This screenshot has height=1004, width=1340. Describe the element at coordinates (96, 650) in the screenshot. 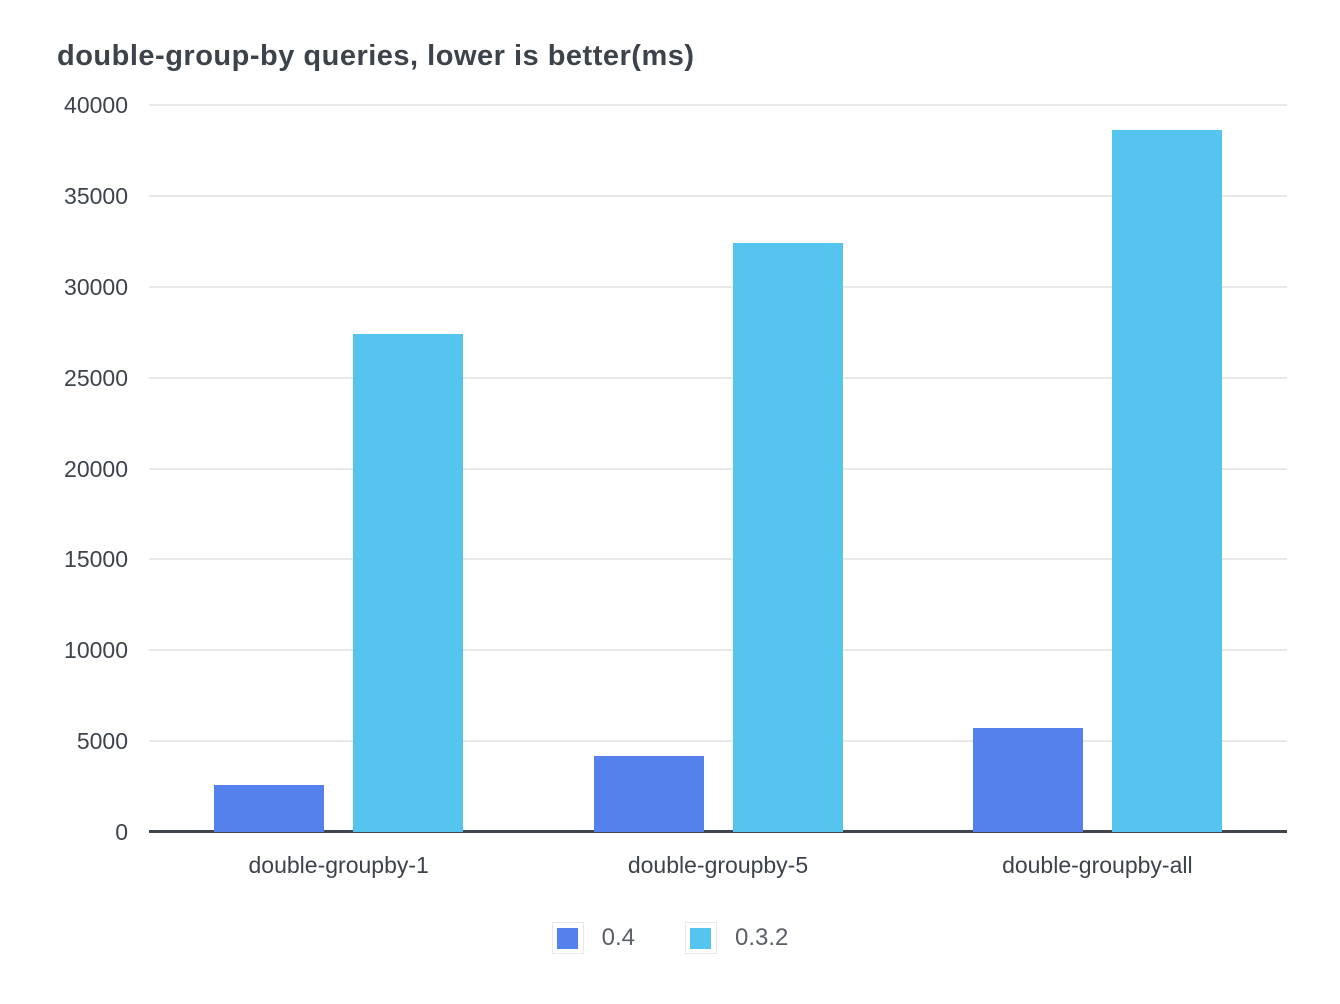

I see `y-tick-label-10000: 10000` at that location.